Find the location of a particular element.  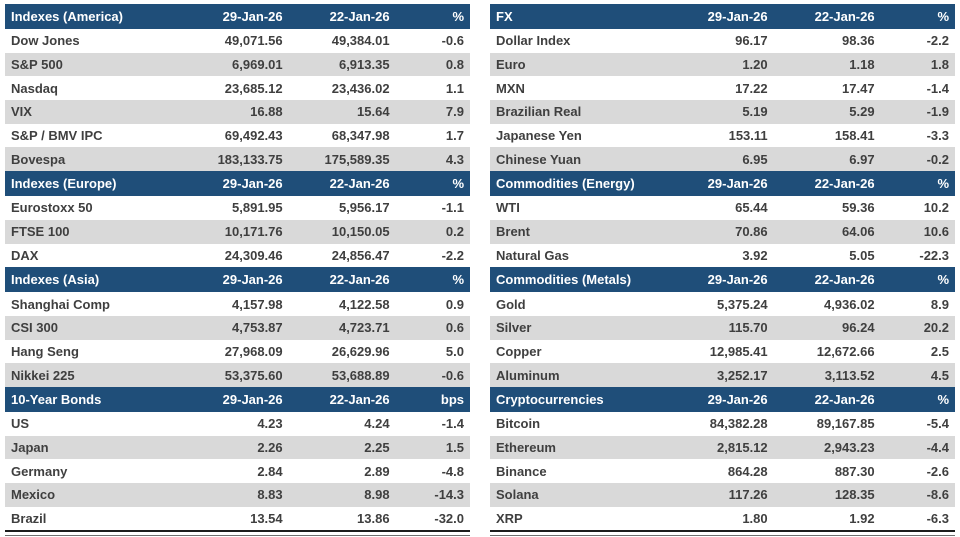

table-row: Brazilian Real 5.19 5.29 -1.9 is located at coordinates (722, 112).